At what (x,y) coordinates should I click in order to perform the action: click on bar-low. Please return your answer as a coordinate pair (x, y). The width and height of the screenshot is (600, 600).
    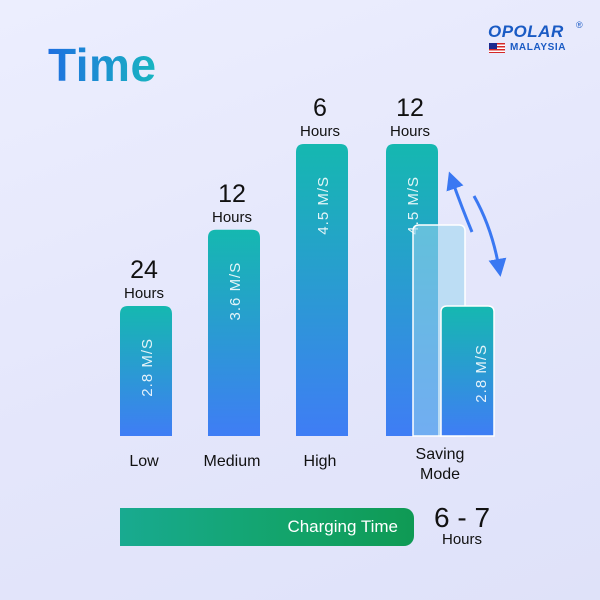
    Looking at the image, I should click on (146, 371).